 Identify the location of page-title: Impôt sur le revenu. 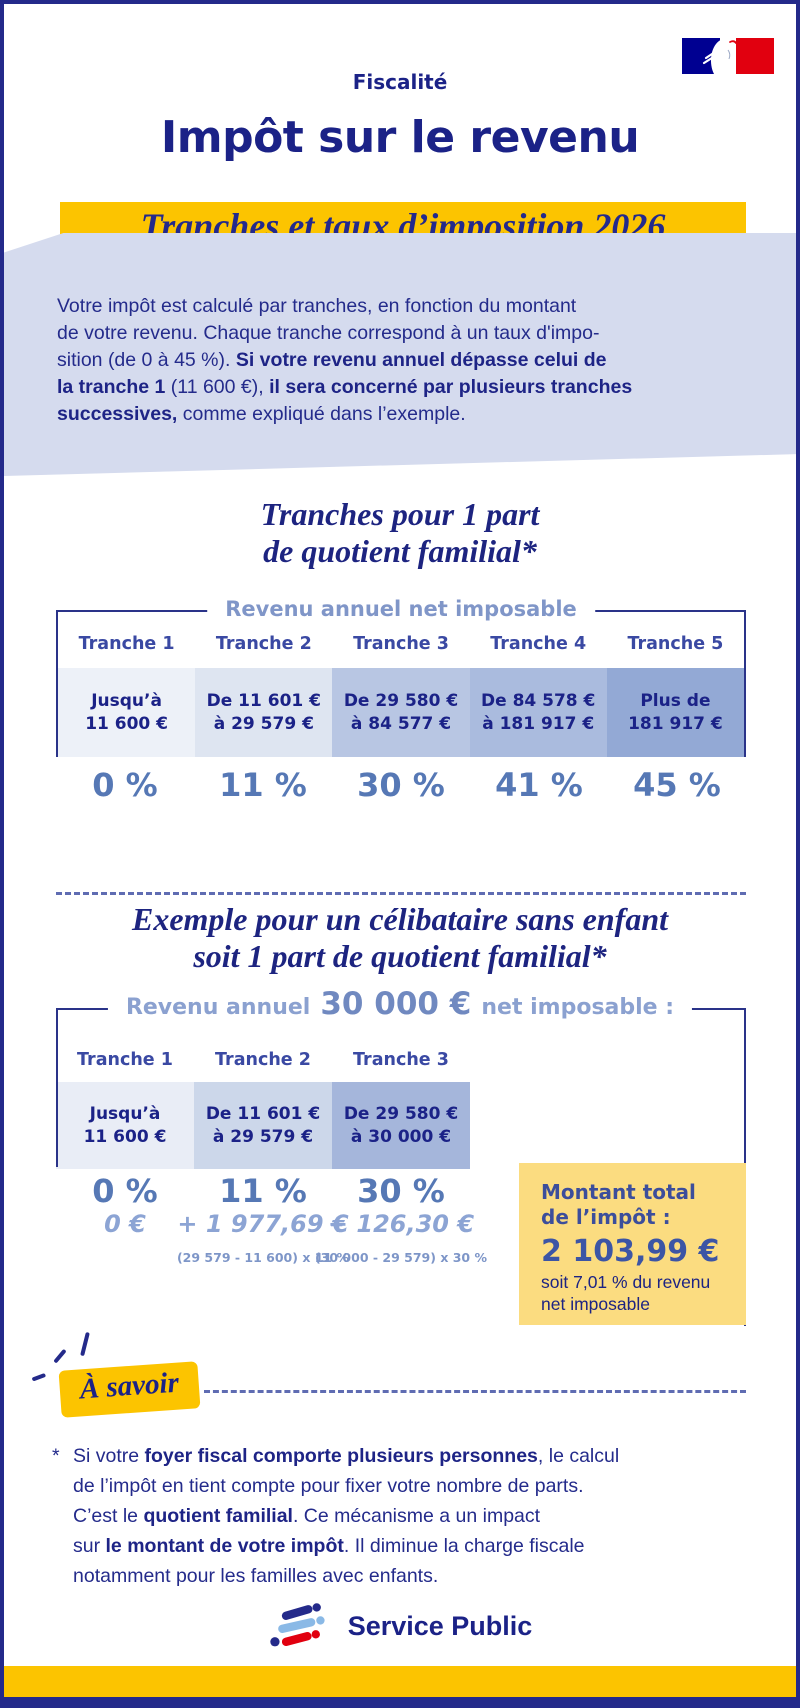
(400, 137).